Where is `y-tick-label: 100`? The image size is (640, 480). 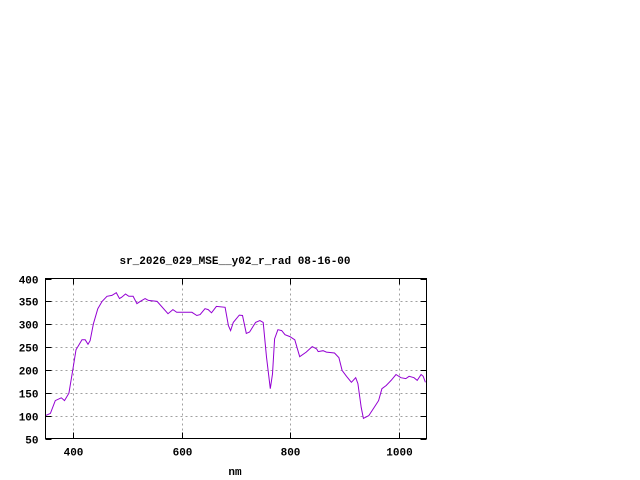
y-tick-label: 100 is located at coordinates (29, 419).